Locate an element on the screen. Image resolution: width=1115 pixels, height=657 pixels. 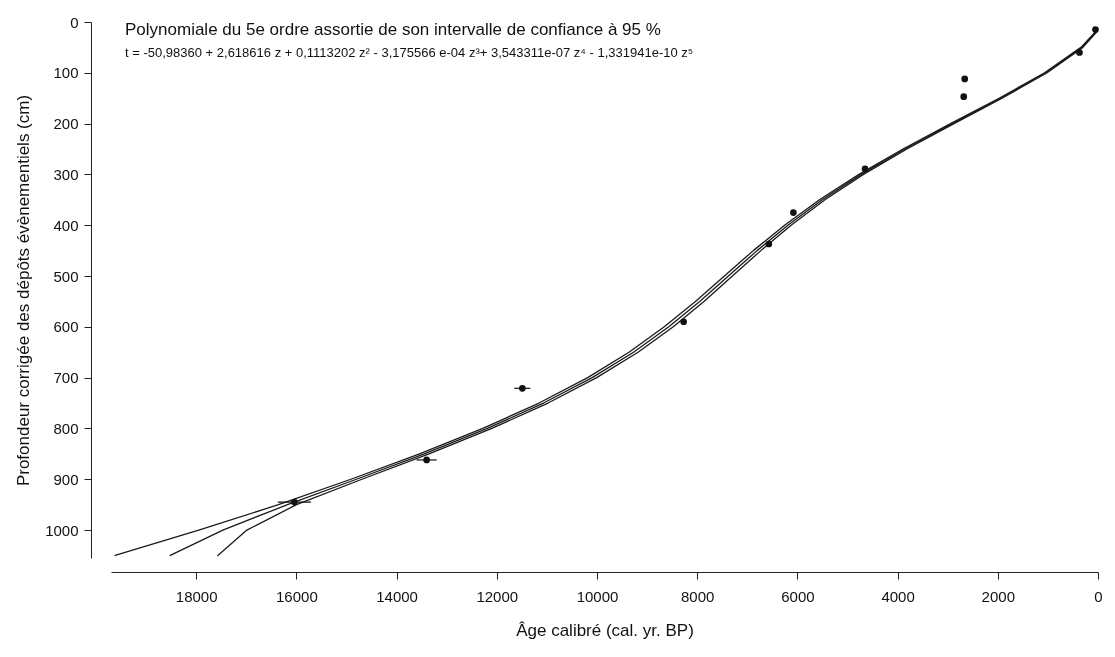
annotation: t = -50,98360 + 2,618616 z + 0,1113202 z² - 3,175566 e-04 z³+ 3,543311e-07 z⁴ - 1,331941e-10 z⁵ is located at coordinates (409, 52).